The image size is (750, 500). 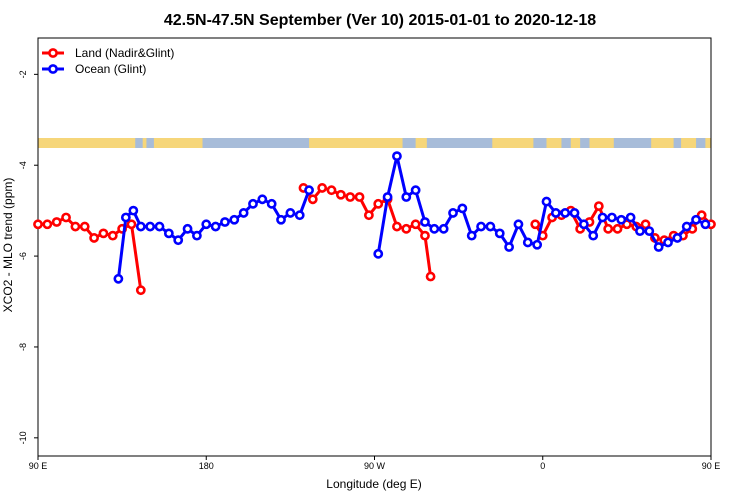 What do you see at coordinates (373, 484) in the screenshot?
I see `x-axis-label: Longitude (deg E)` at bounding box center [373, 484].